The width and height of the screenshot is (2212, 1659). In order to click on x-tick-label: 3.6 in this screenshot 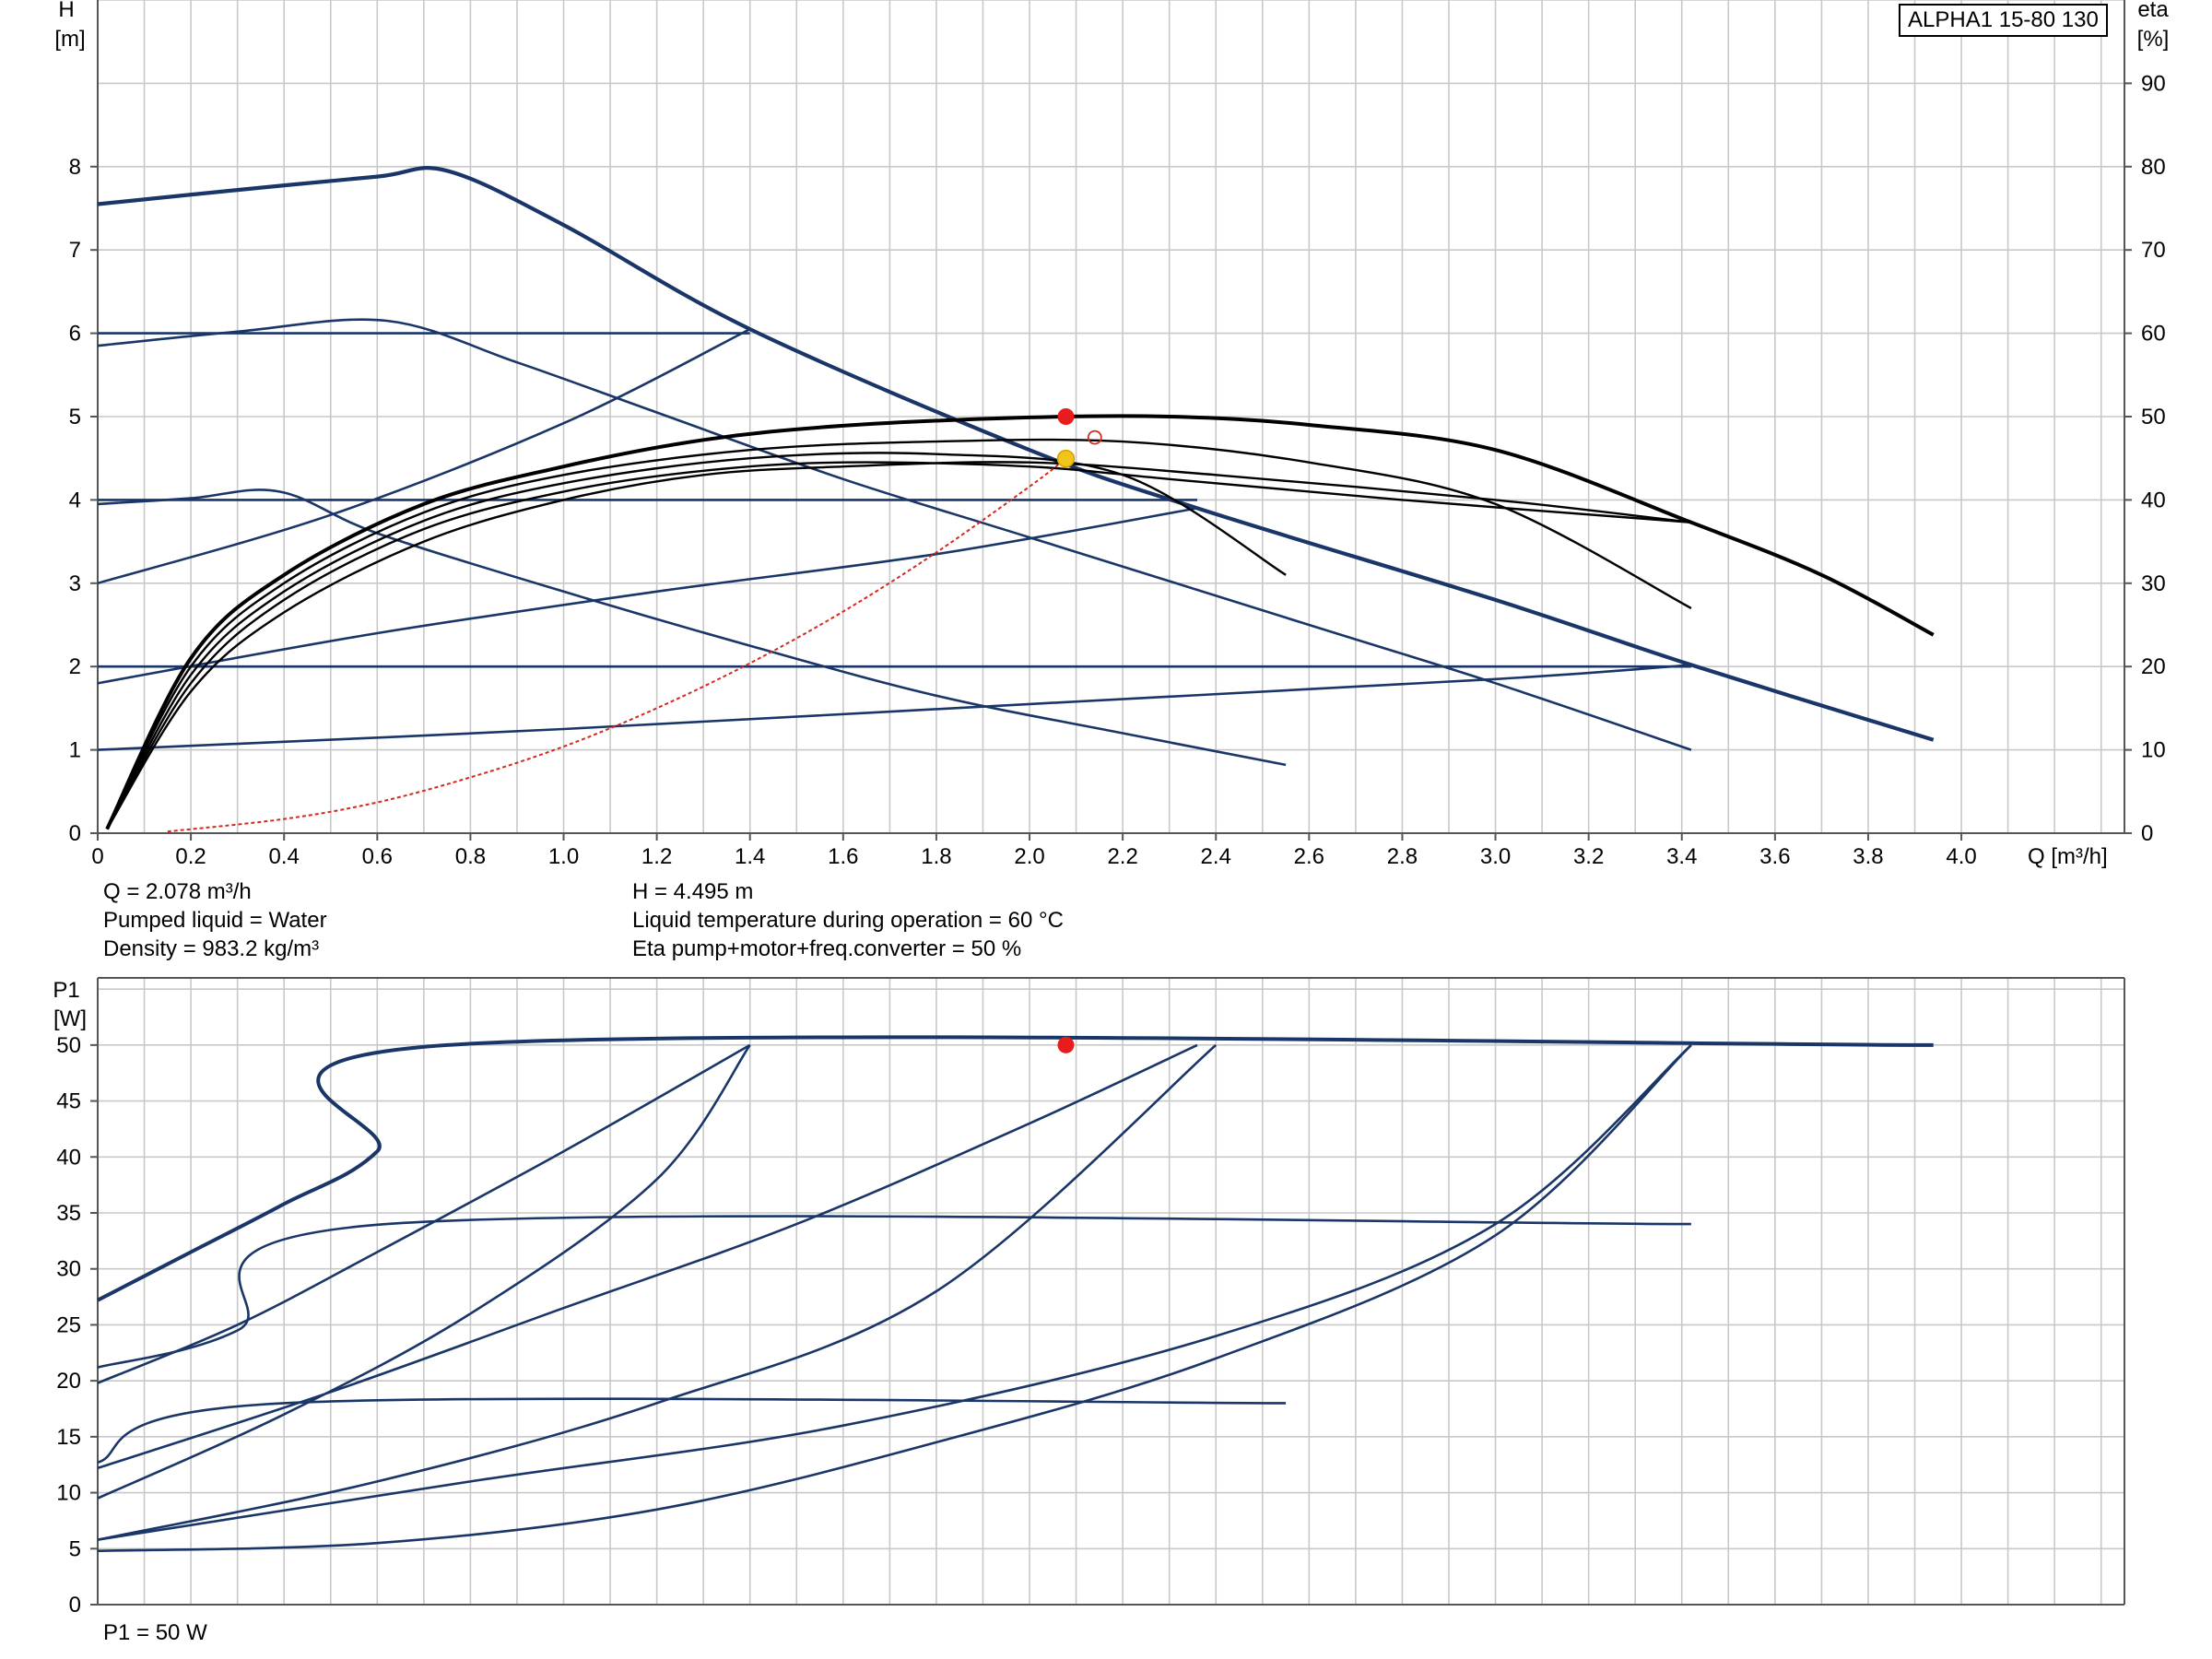, I will do `click(1774, 856)`.